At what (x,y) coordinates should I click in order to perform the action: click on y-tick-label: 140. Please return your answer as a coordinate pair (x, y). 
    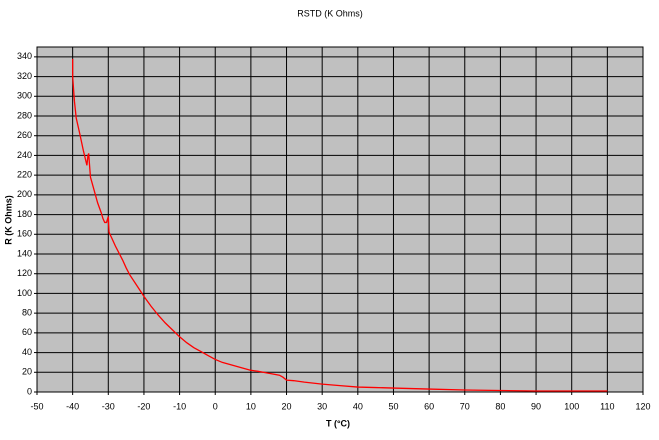
    Looking at the image, I should click on (24, 253).